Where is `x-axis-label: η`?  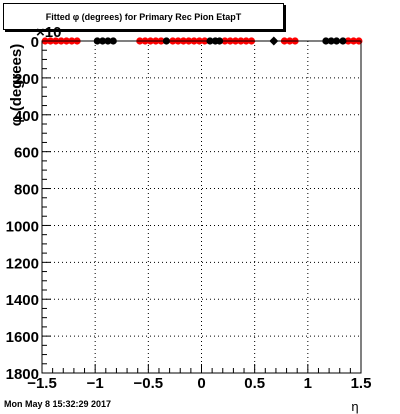 x-axis-label: η is located at coordinates (354, 406).